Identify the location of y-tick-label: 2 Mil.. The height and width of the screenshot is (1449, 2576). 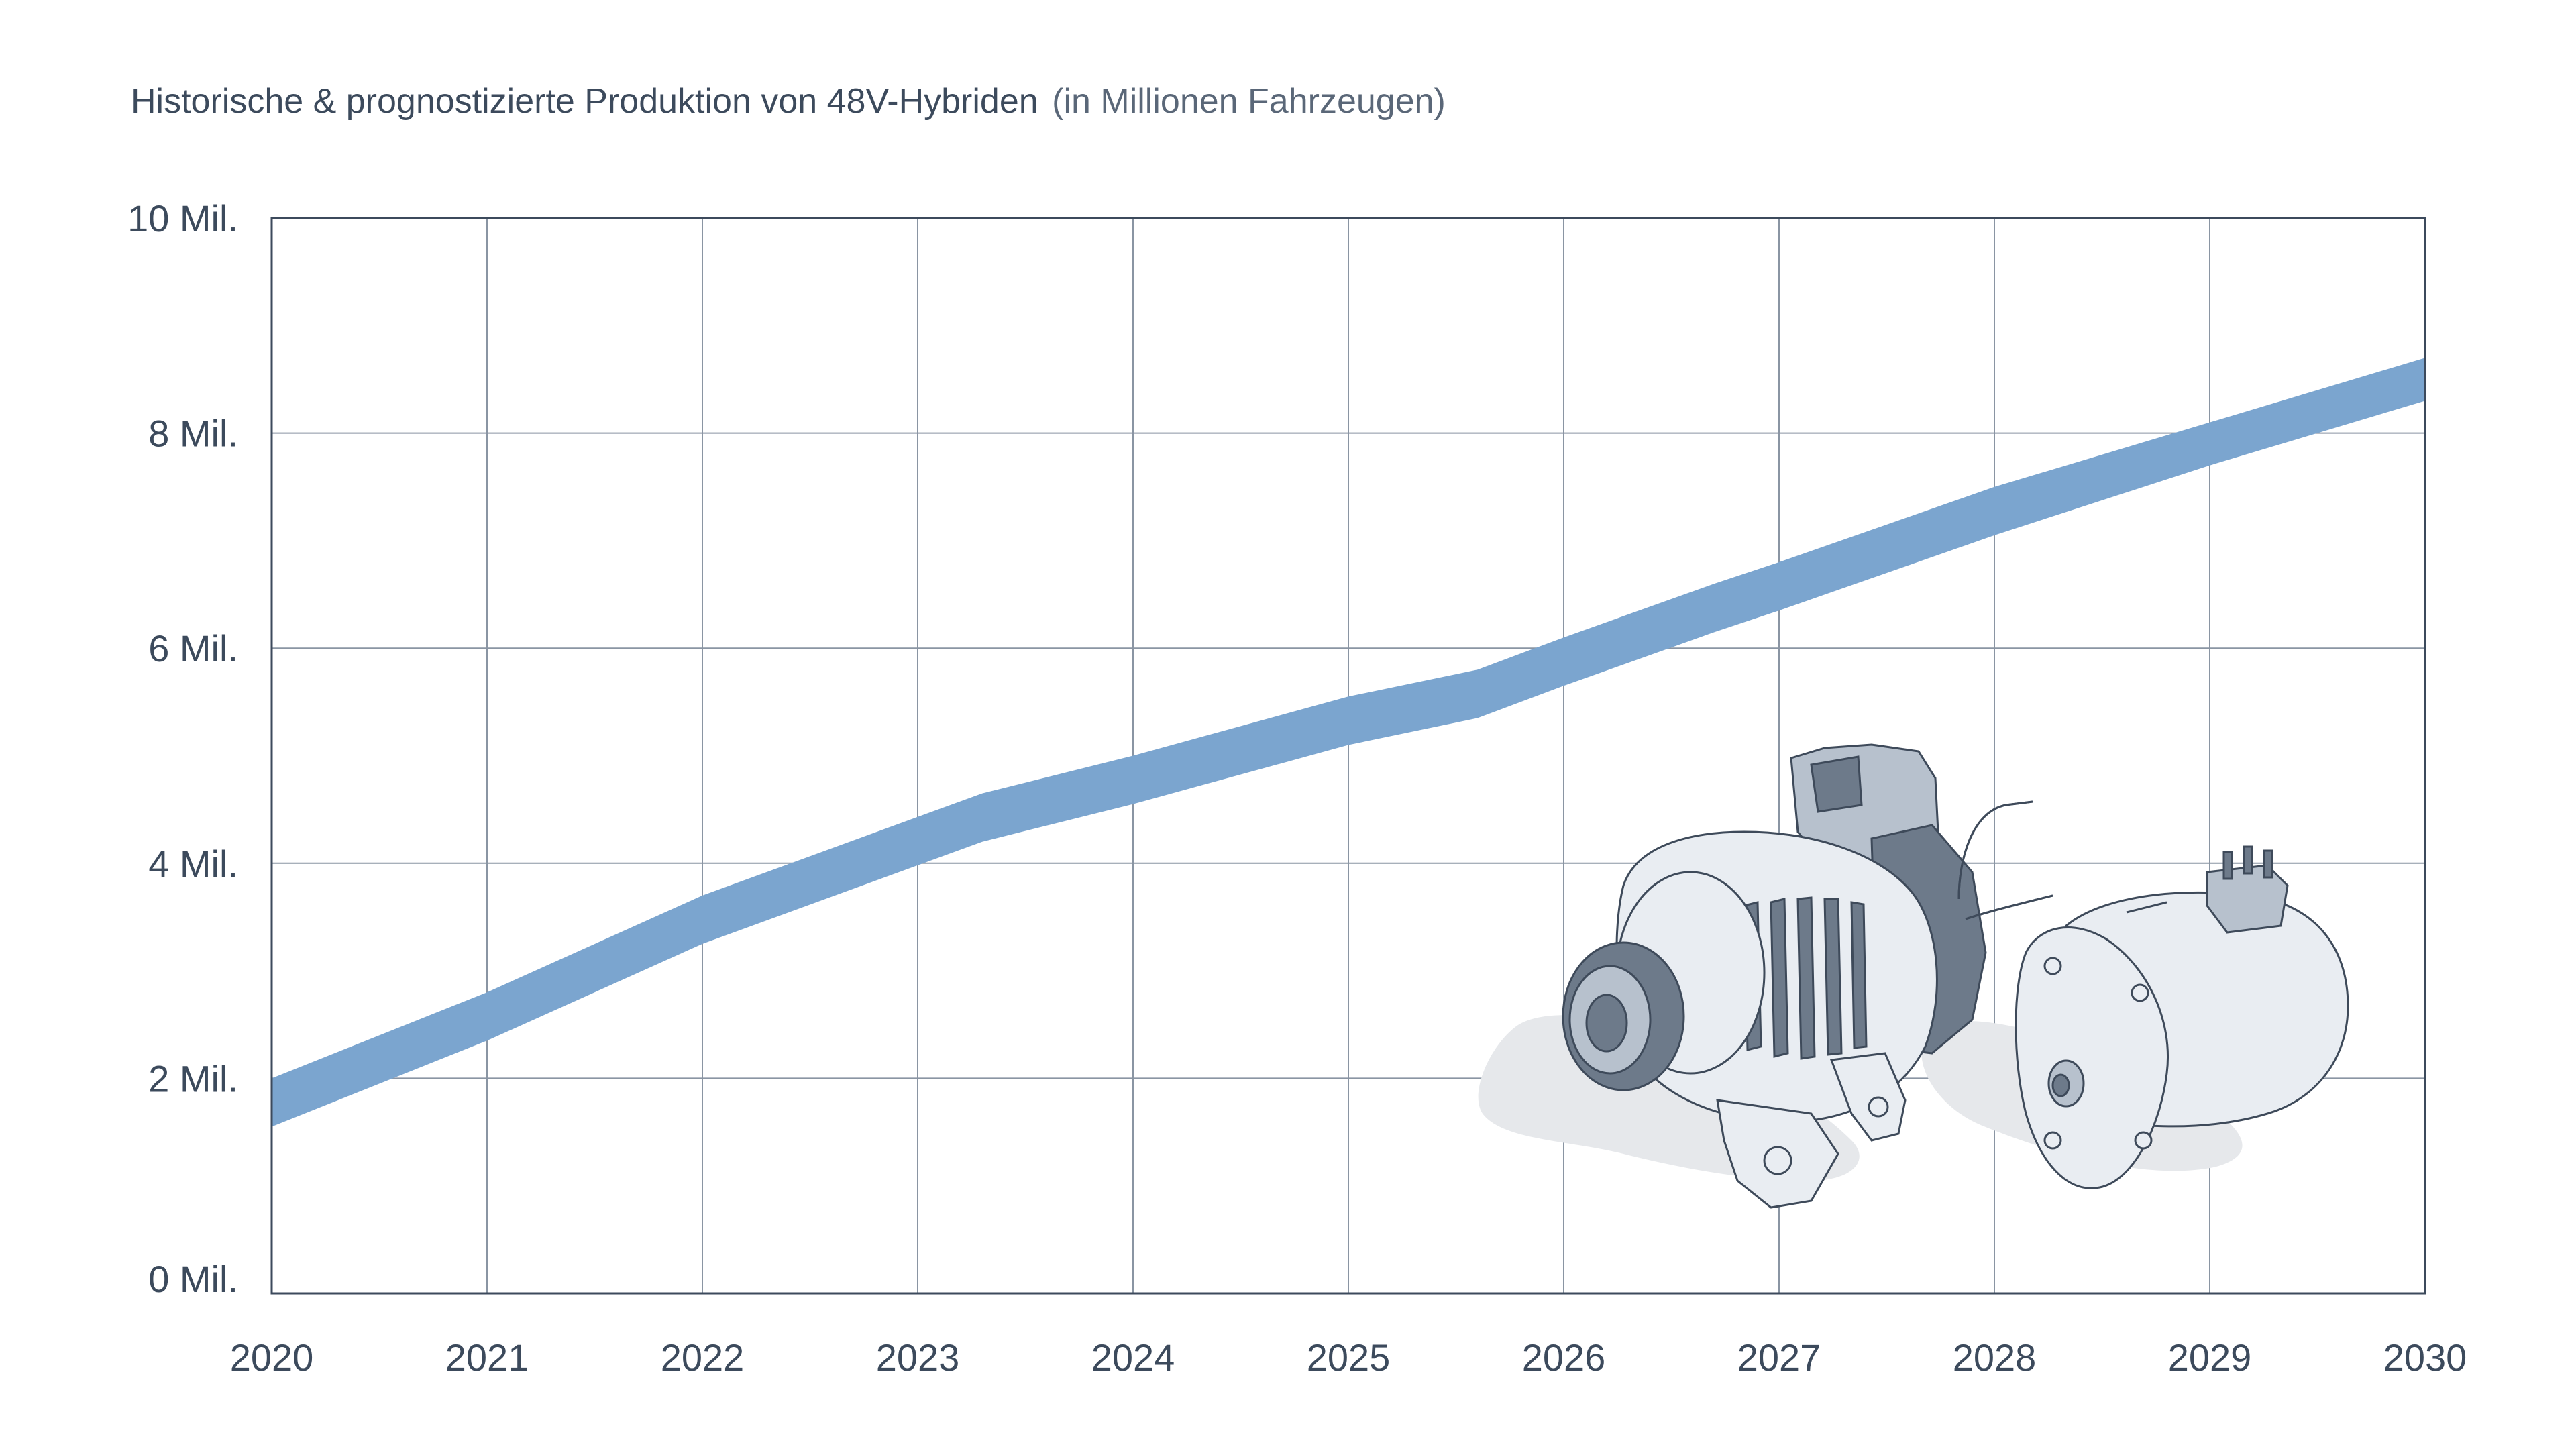
(193, 1078).